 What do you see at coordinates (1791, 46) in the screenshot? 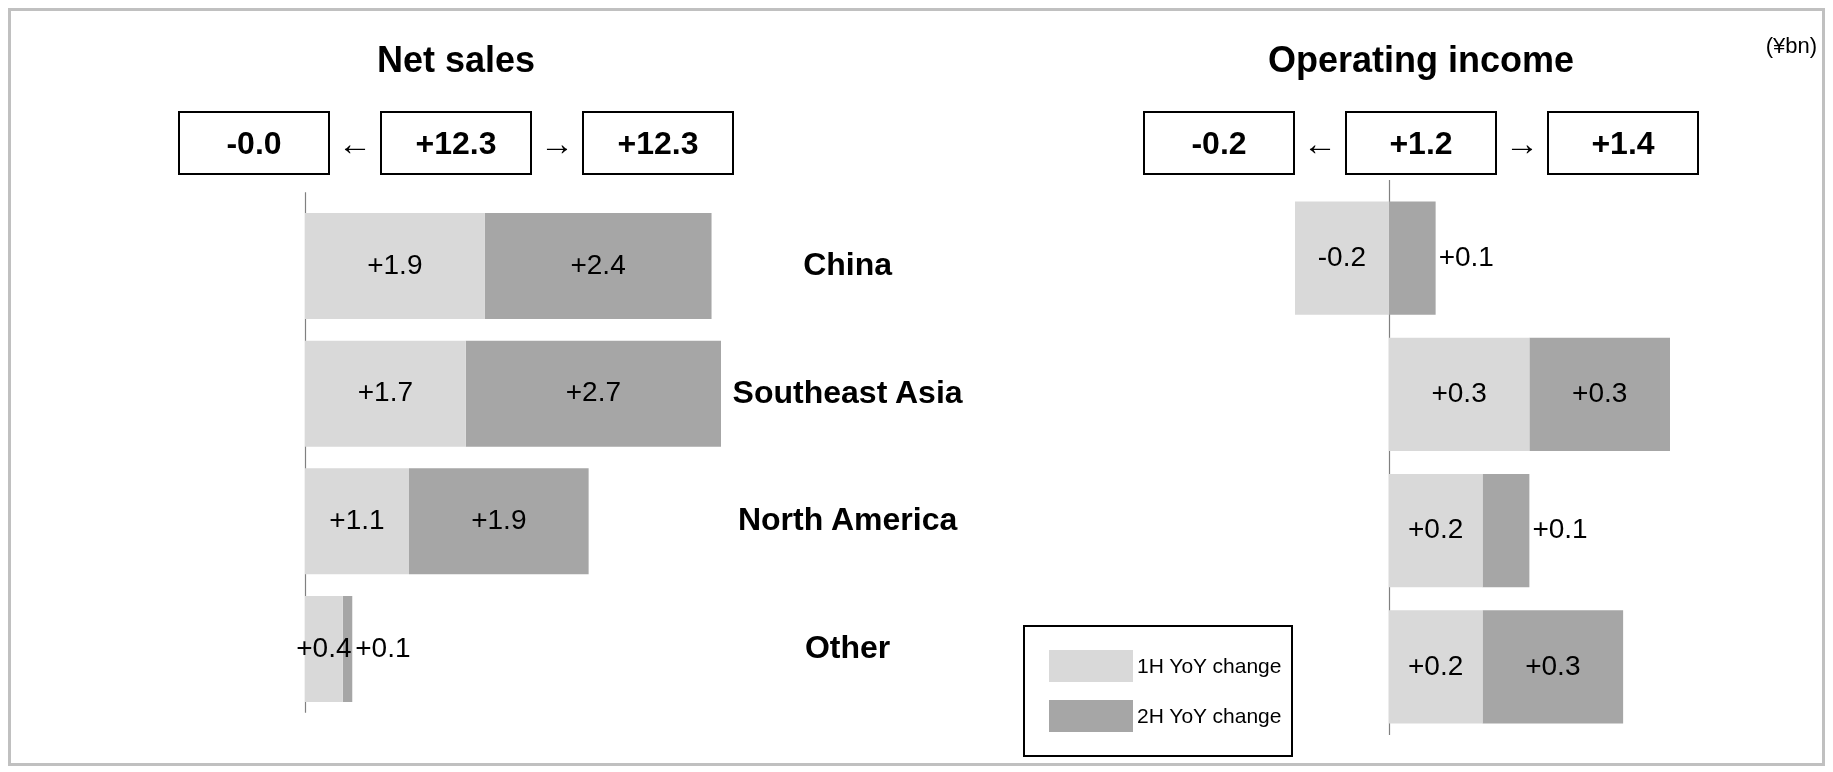
I see `text: (¥bn)` at bounding box center [1791, 46].